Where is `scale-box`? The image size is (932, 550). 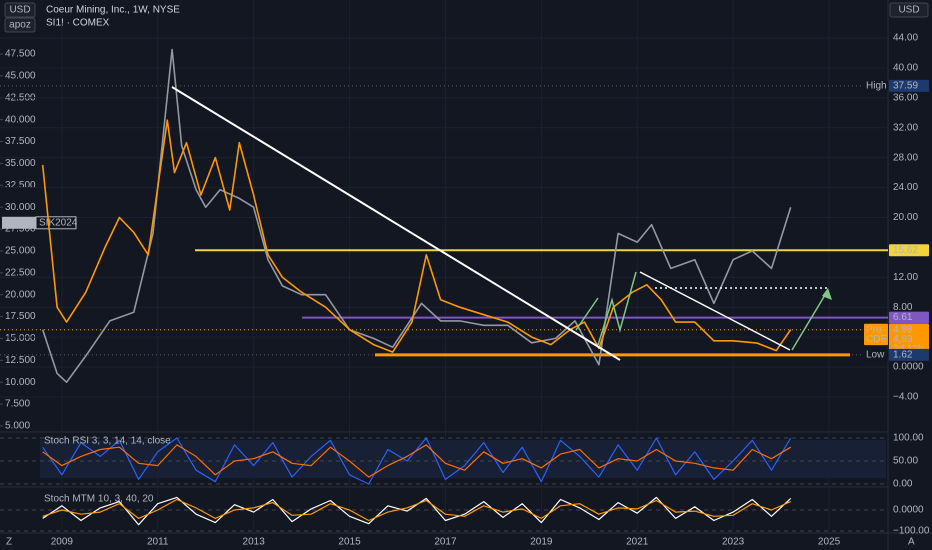
scale-box is located at coordinates (20, 25).